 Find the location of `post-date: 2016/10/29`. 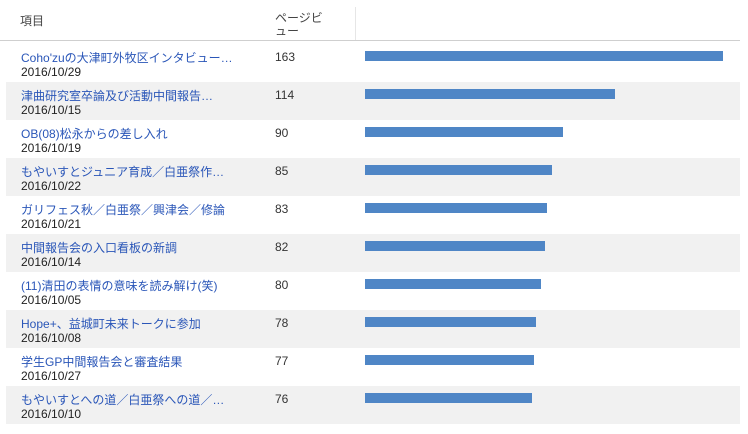

post-date: 2016/10/29 is located at coordinates (51, 72).